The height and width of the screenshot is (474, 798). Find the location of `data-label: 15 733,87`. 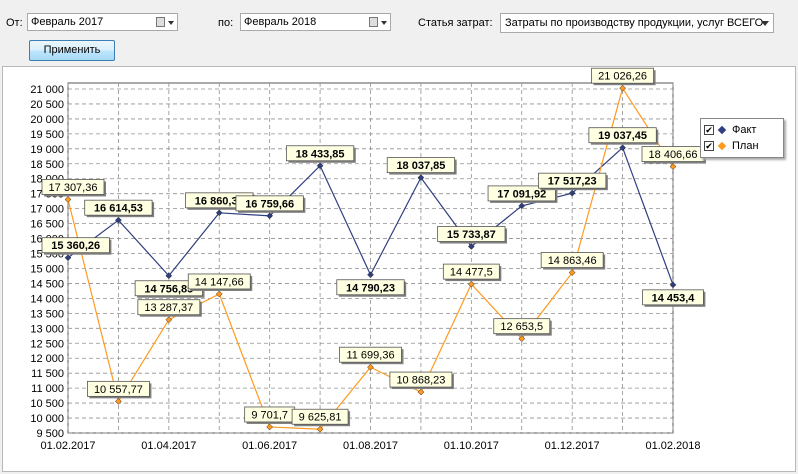

data-label: 15 733,87 is located at coordinates (471, 235).